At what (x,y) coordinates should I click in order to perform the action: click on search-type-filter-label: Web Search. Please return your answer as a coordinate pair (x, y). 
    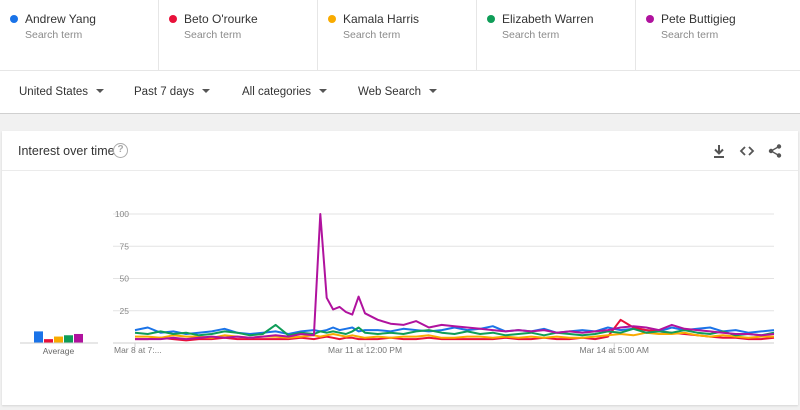
    Looking at the image, I should click on (390, 92).